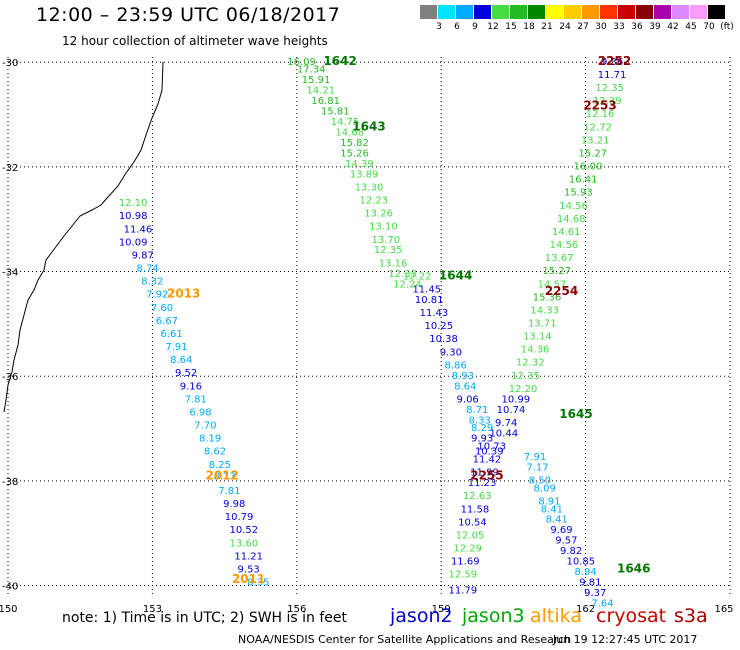 The height and width of the screenshot is (650, 740). I want to click on wave-height-value: 10.79, so click(239, 517).